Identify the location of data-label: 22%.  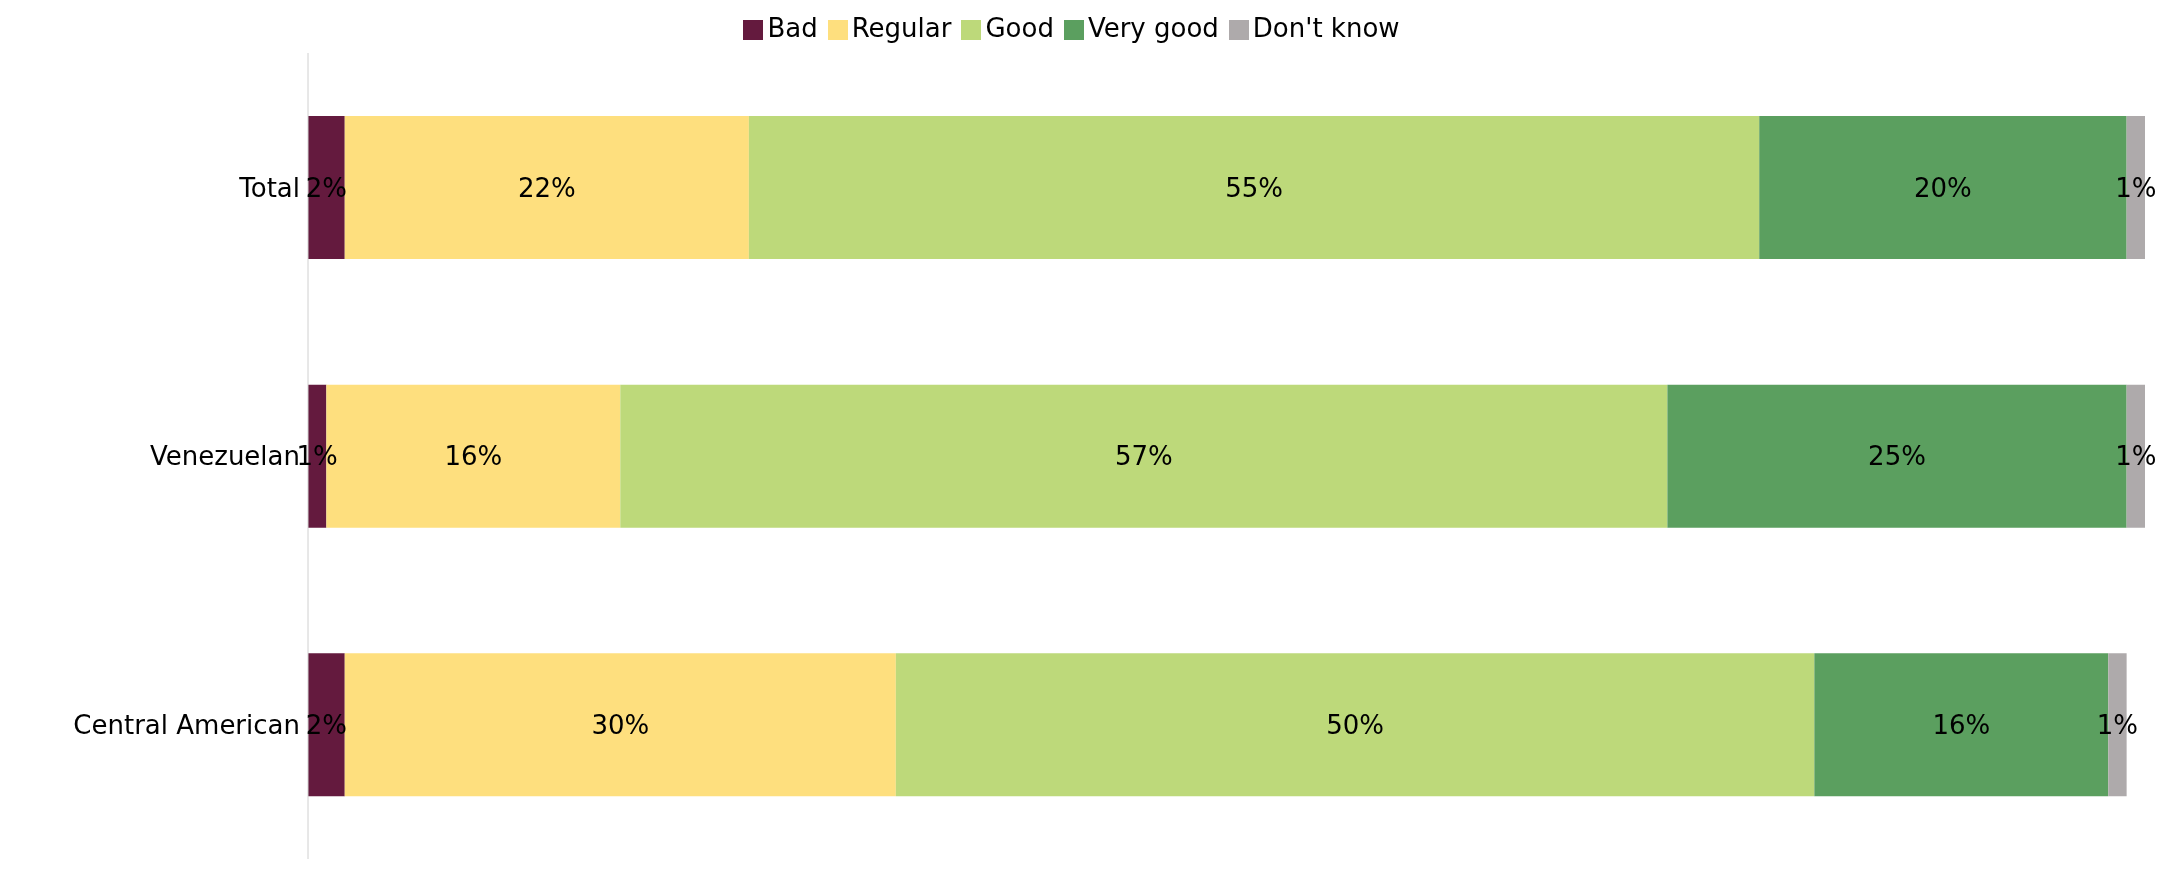
(546, 187).